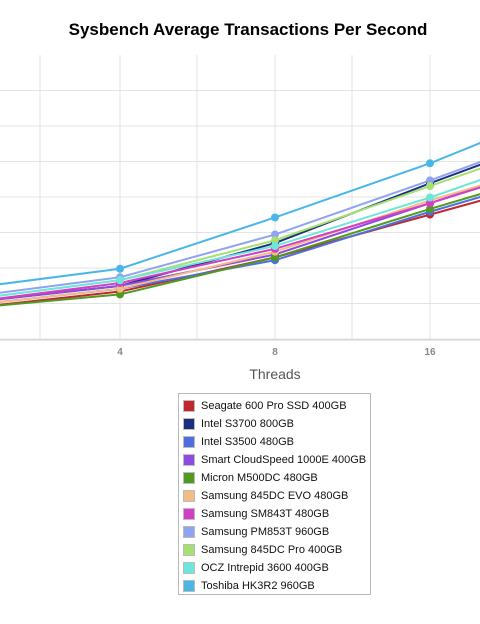 This screenshot has height=624, width=480. I want to click on legend-item: OCZ Intrepid 3600 400GB, so click(274, 568).